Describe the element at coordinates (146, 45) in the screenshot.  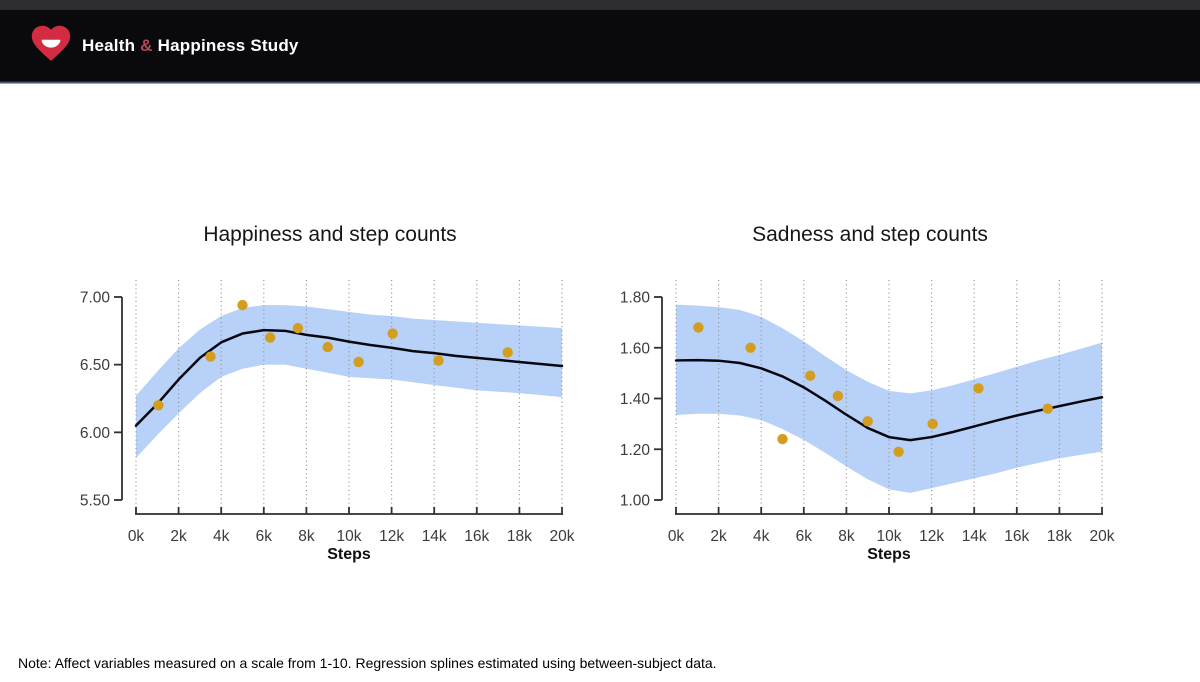
I see `app-title-ampersand: &` at that location.